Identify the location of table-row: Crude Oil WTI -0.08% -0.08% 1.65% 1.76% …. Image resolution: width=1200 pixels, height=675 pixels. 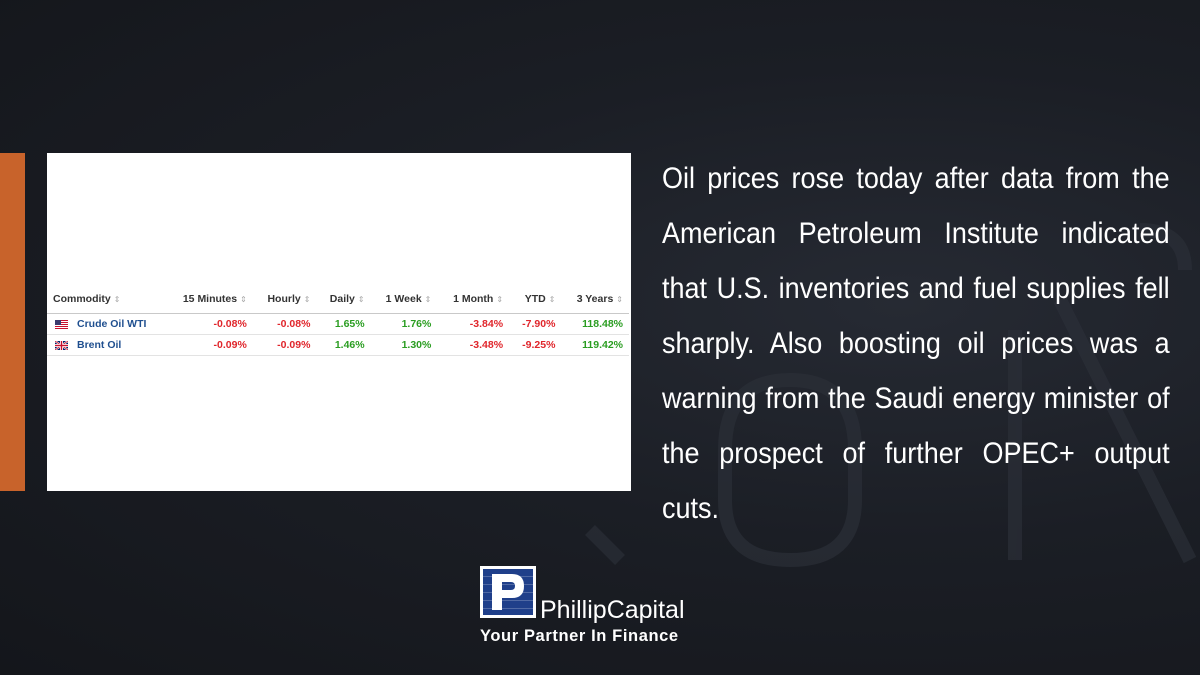
(338, 324).